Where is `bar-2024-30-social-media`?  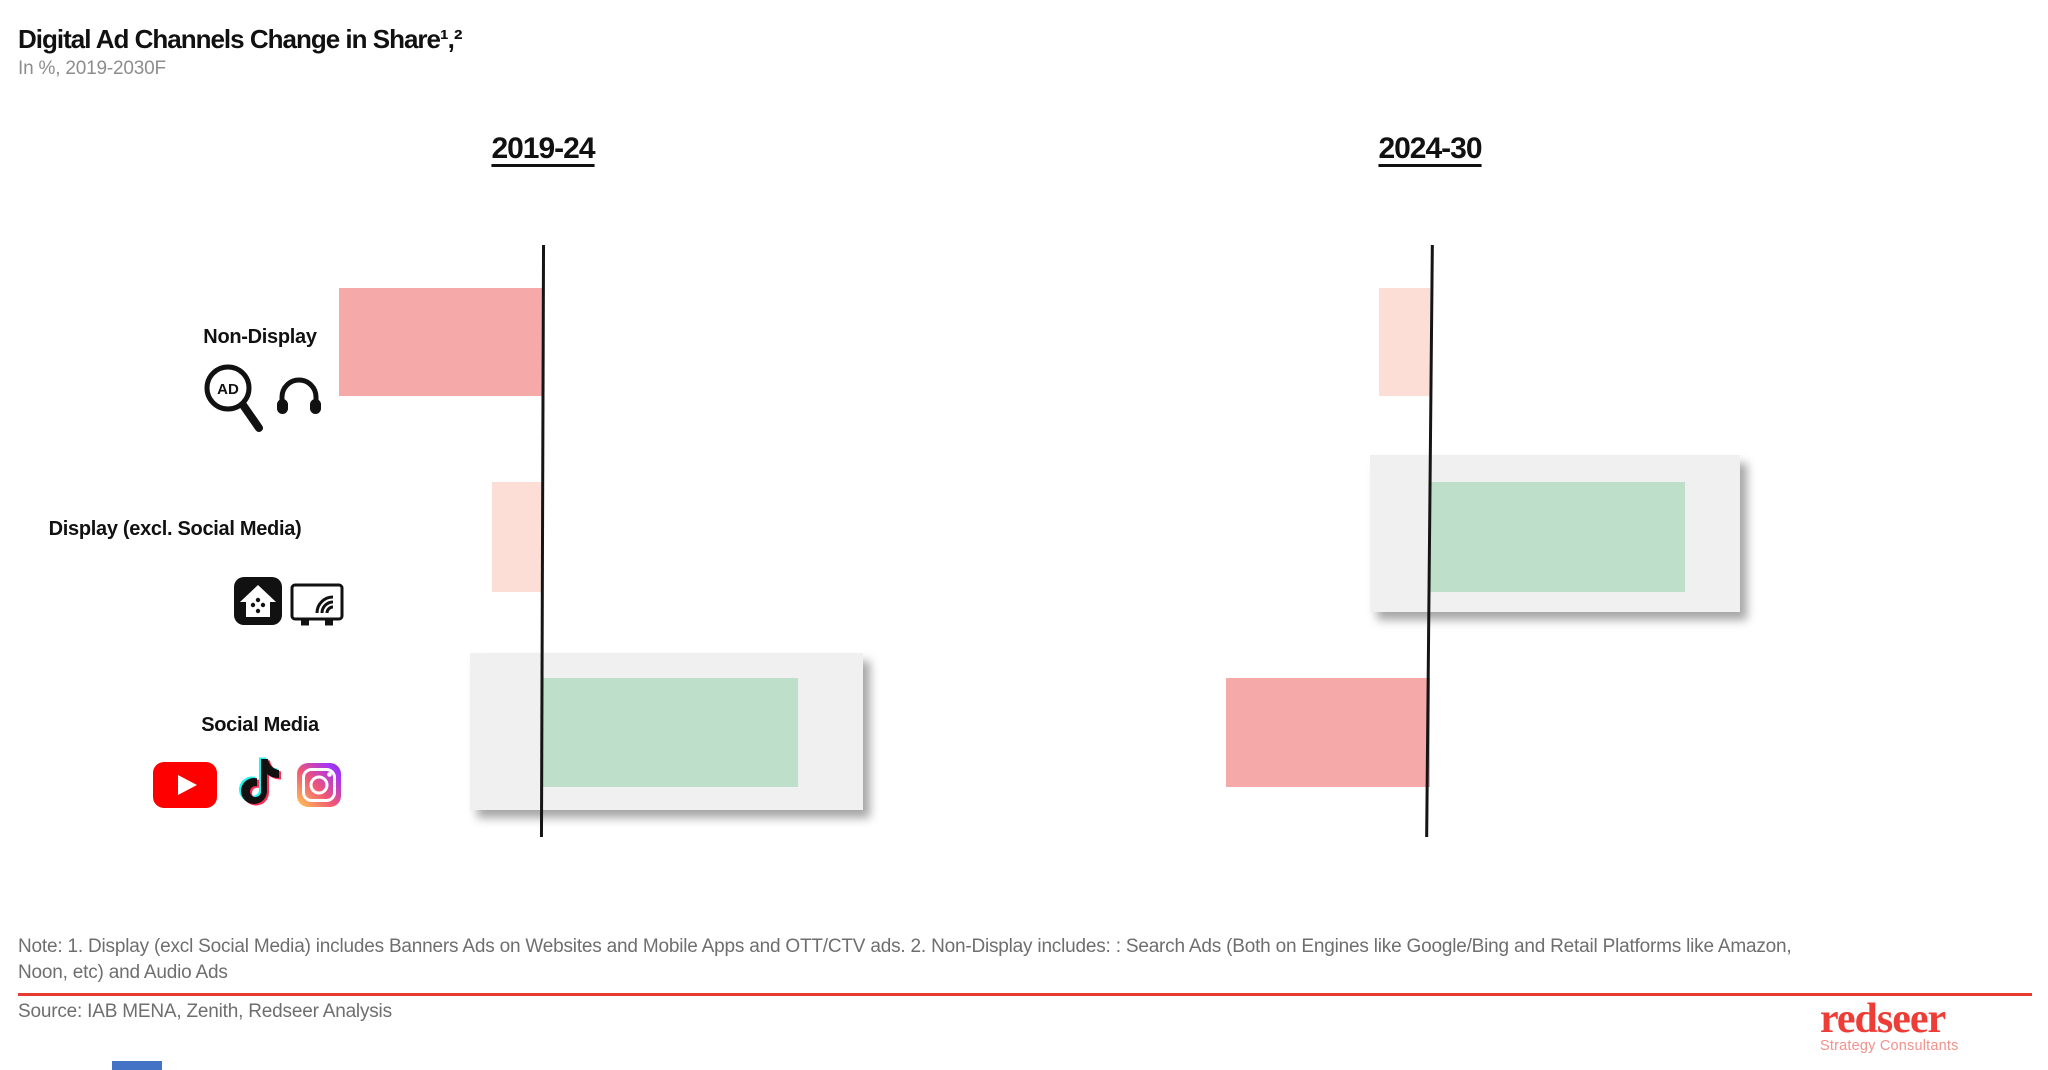 bar-2024-30-social-media is located at coordinates (1328, 732).